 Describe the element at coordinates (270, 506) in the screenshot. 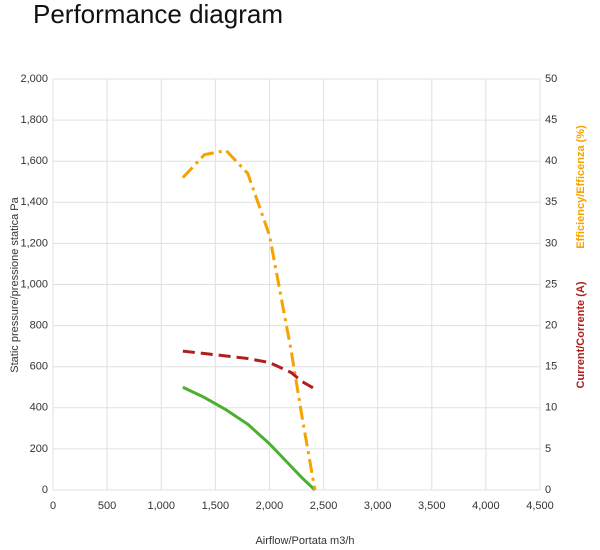

I see `x-tick-label: 2,000` at that location.